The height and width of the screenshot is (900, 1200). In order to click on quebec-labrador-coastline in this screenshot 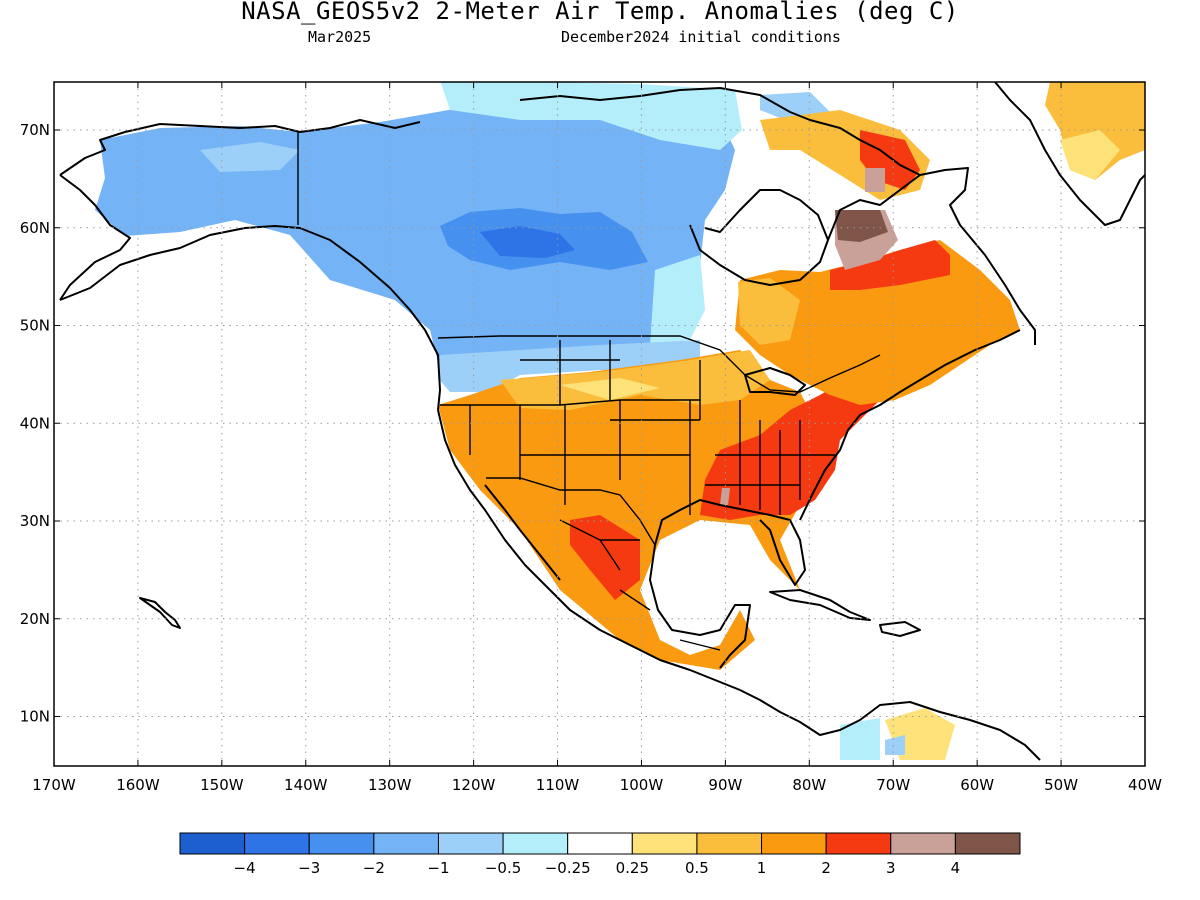, I will do `click(931, 256)`.